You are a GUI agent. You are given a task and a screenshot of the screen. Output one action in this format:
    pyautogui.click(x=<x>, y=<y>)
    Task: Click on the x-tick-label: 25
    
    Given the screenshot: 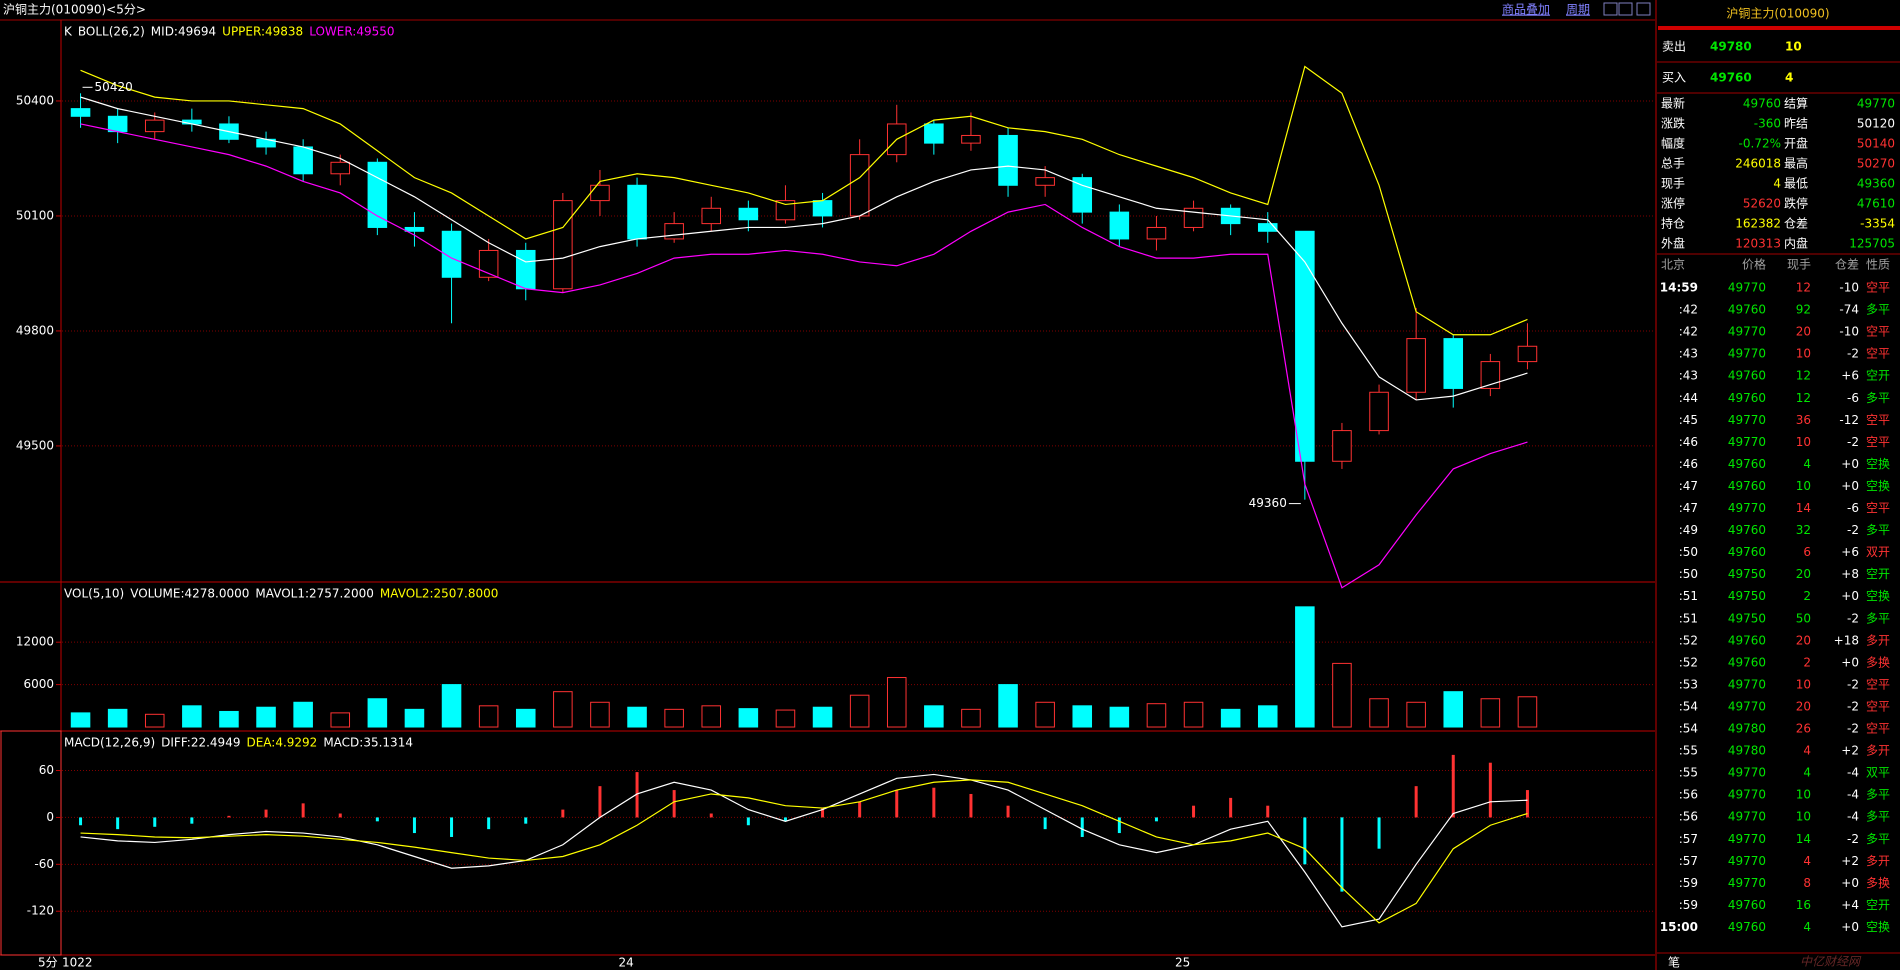 What is the action you would take?
    pyautogui.click(x=1182, y=963)
    